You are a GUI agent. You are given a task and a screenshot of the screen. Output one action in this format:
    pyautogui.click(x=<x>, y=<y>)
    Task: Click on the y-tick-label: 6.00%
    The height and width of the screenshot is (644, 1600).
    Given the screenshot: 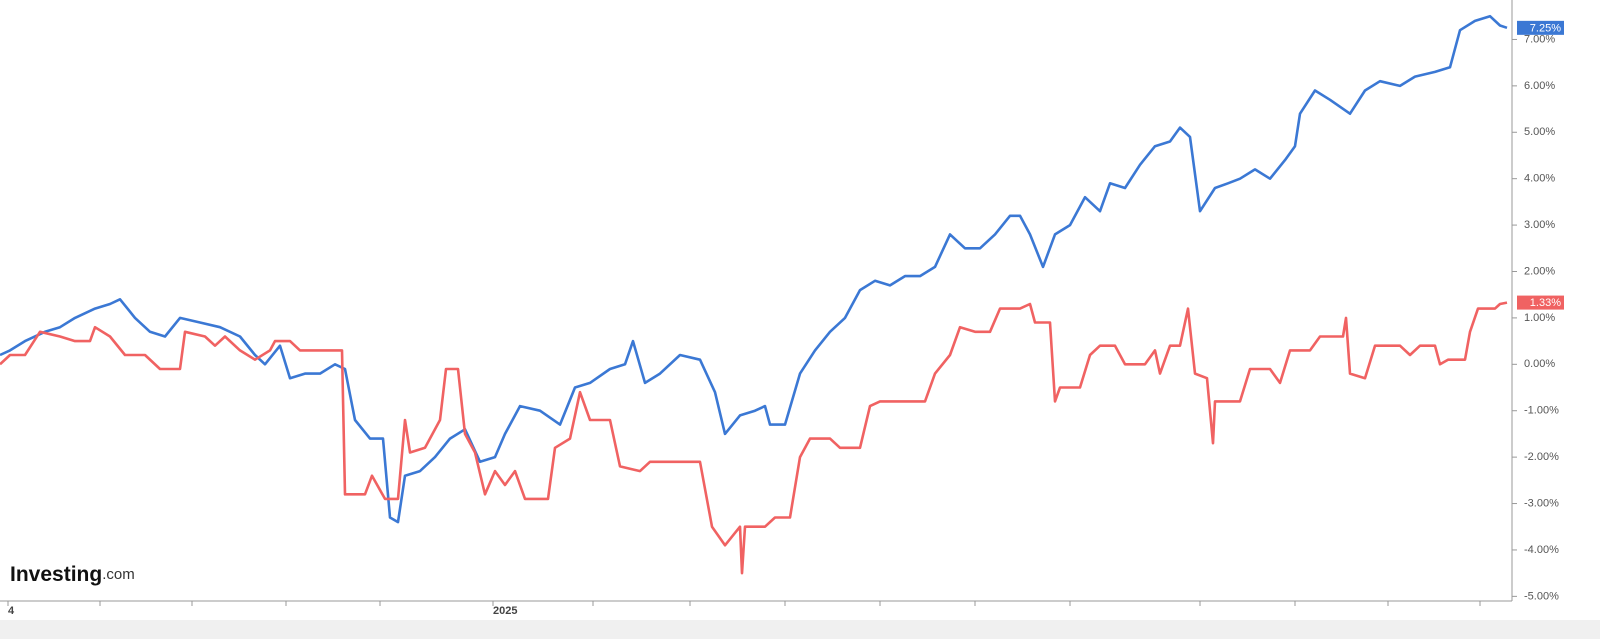 What is the action you would take?
    pyautogui.click(x=1539, y=86)
    